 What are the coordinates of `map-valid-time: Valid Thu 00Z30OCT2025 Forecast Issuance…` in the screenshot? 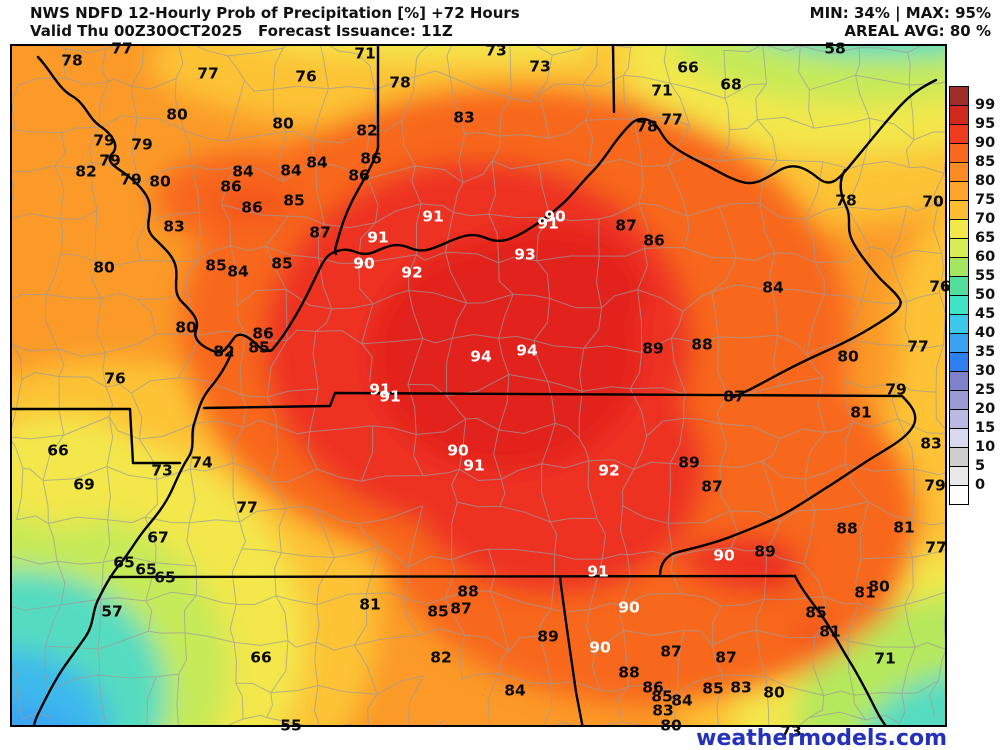 It's located at (241, 31).